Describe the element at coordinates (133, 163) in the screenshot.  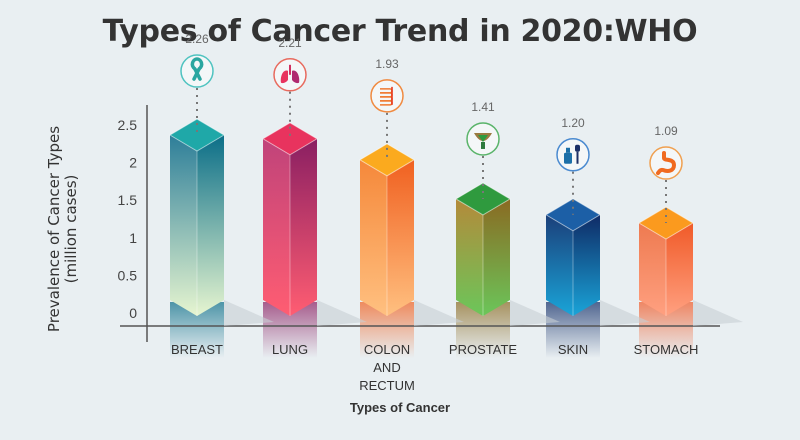
I see `y-tick-label: 2` at that location.